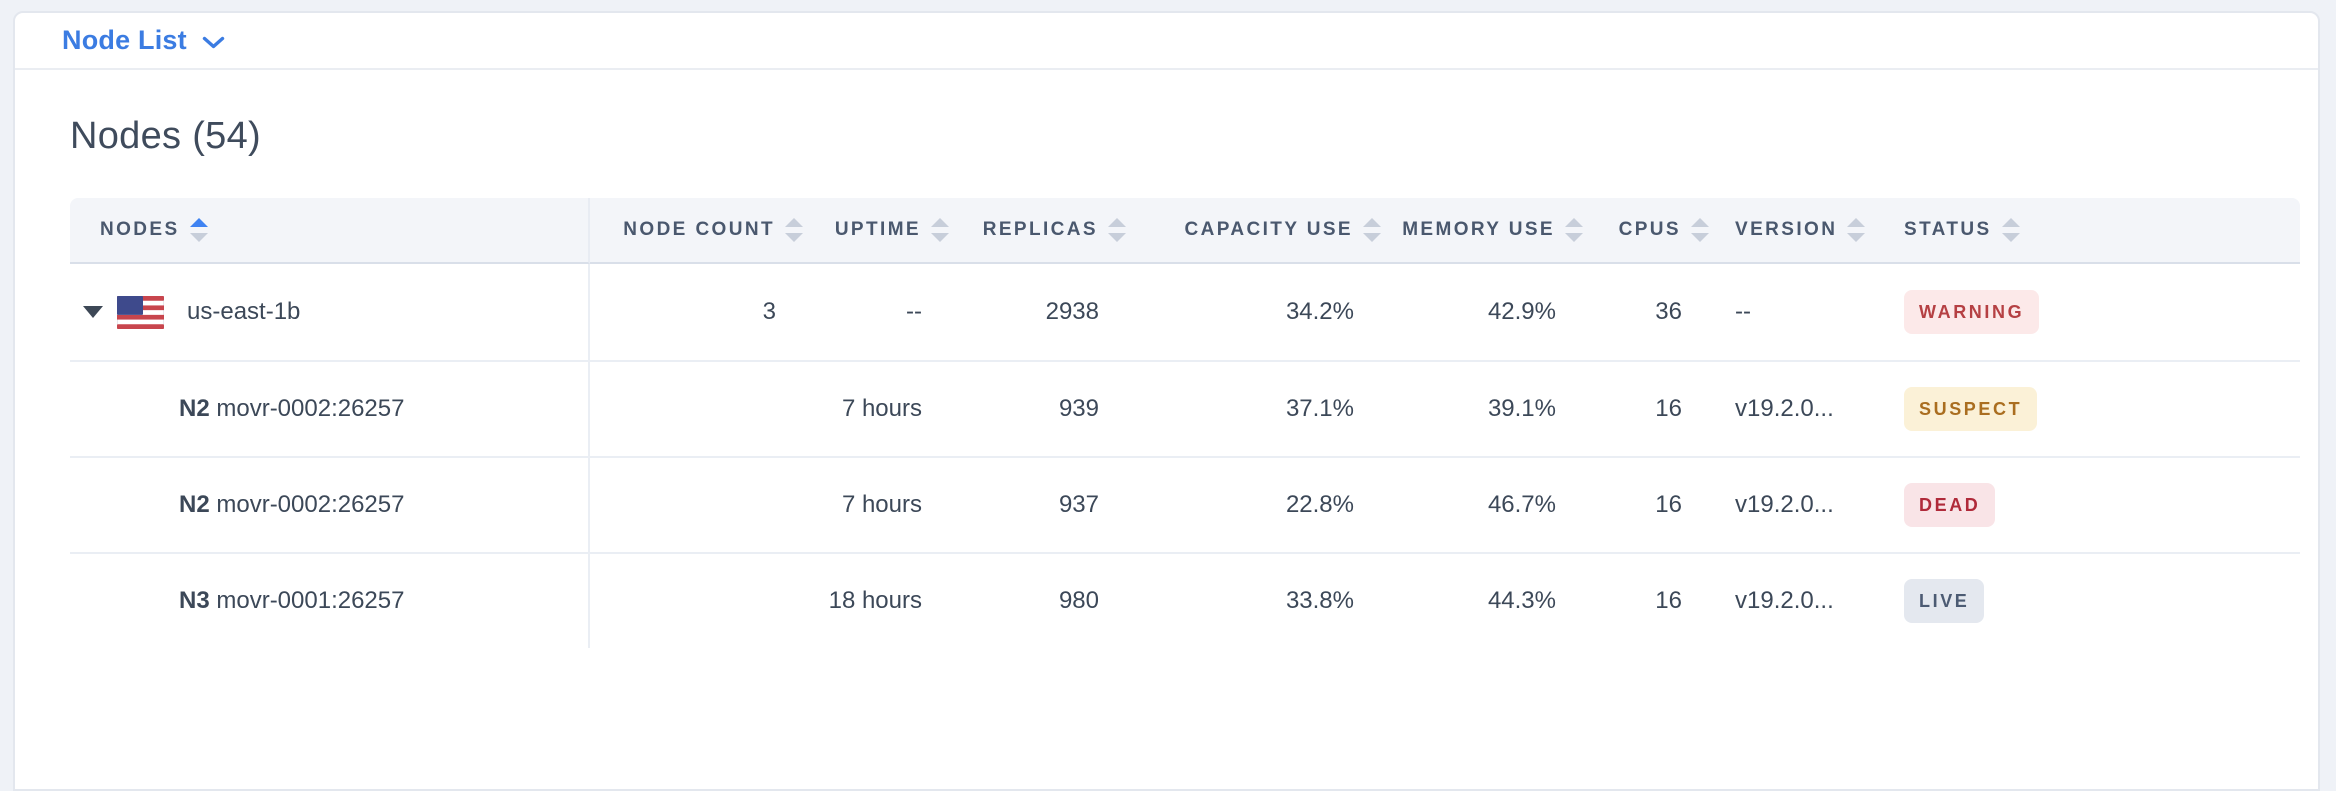 The height and width of the screenshot is (791, 2336). I want to click on column-label-status: STATUS, so click(1948, 229).